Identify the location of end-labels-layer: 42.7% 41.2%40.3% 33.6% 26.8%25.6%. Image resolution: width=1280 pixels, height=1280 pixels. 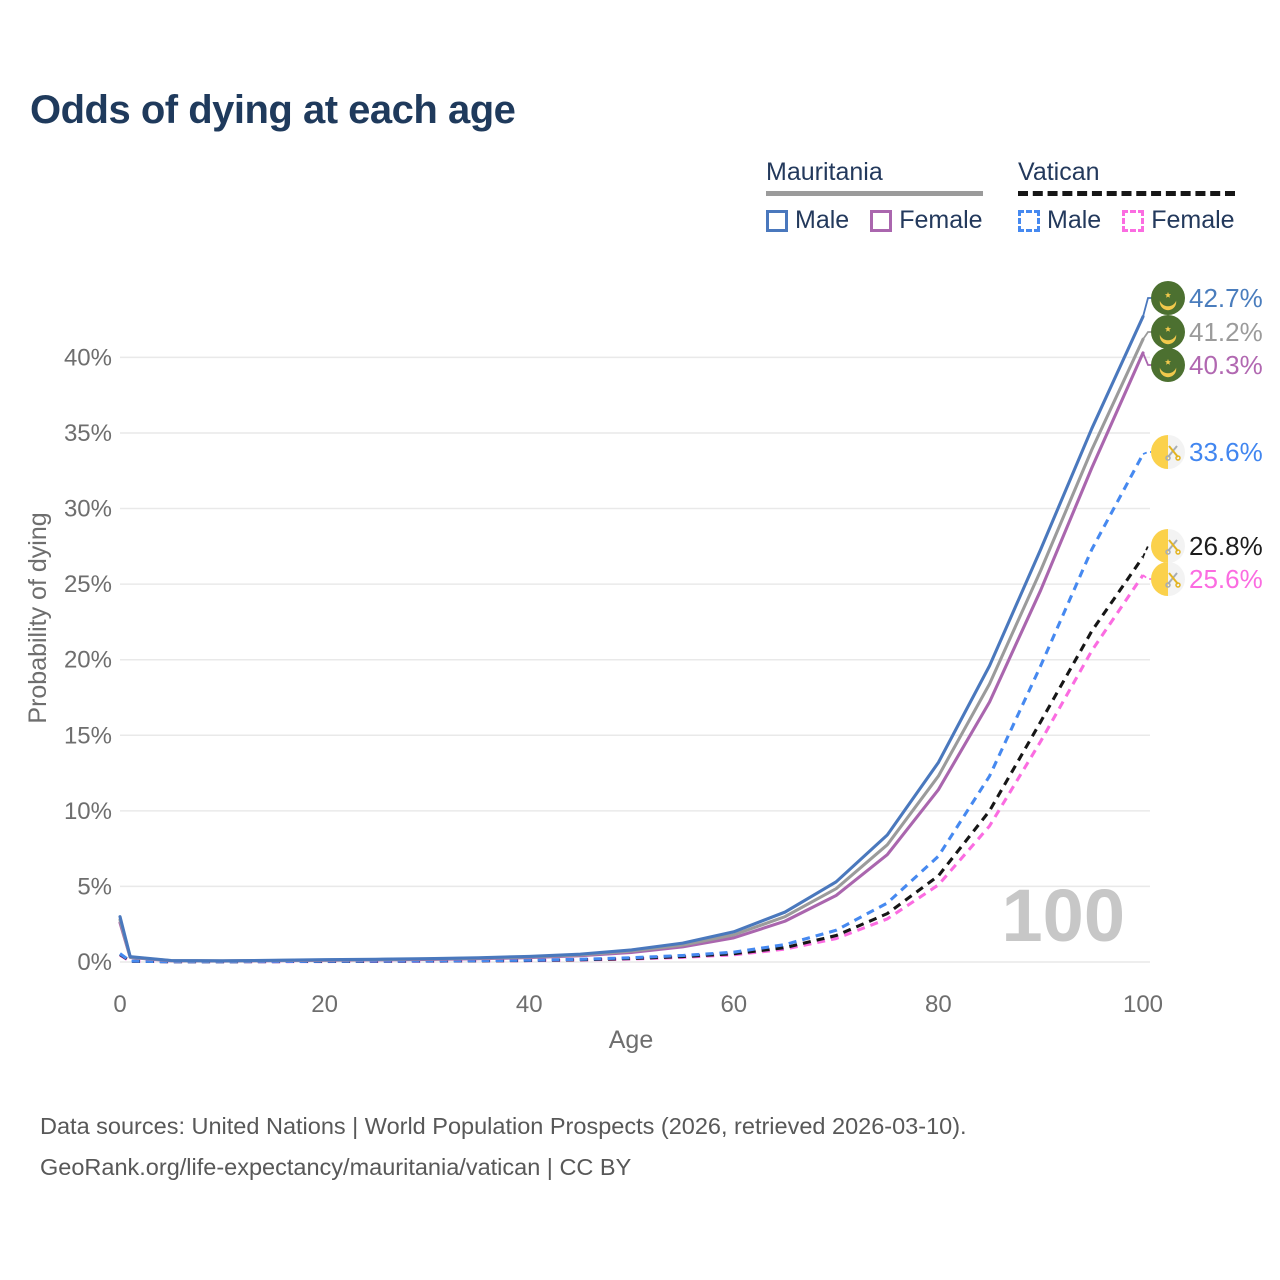
(1202, 438).